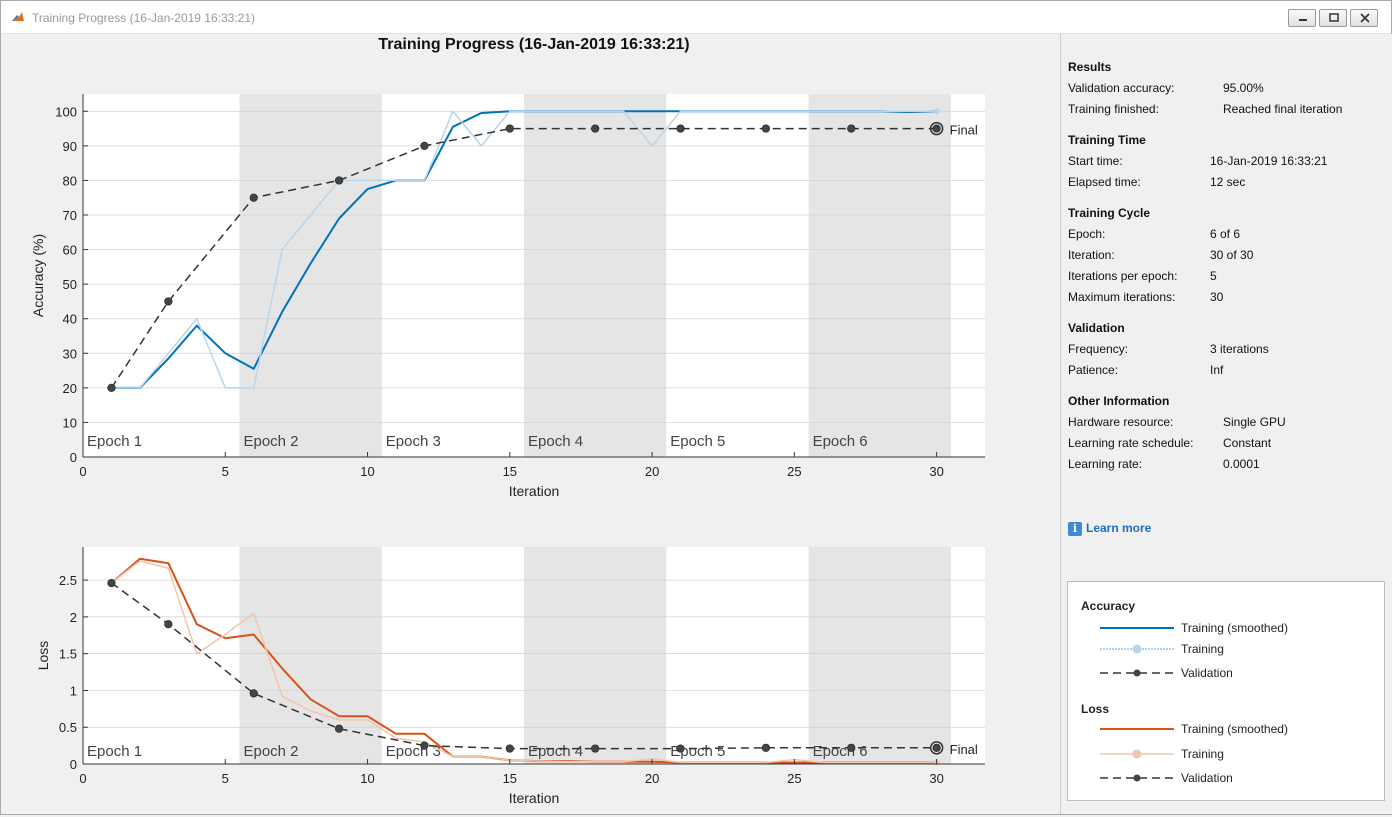 The width and height of the screenshot is (1392, 817). I want to click on close-button, so click(1364, 18).